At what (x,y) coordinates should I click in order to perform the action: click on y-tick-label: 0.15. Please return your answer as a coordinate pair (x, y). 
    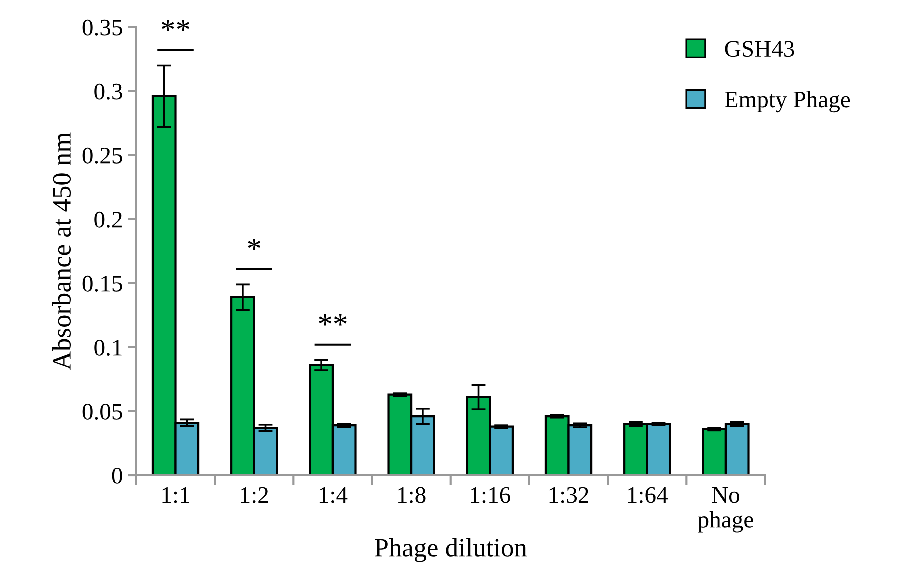
    Looking at the image, I should click on (102, 284).